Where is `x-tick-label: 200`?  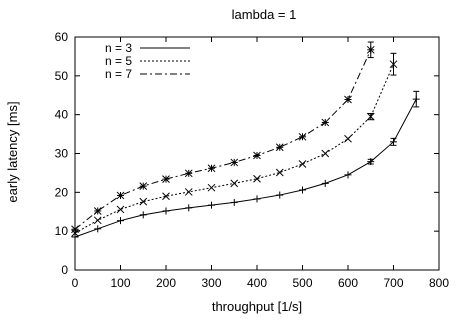 x-tick-label: 200 is located at coordinates (166, 283).